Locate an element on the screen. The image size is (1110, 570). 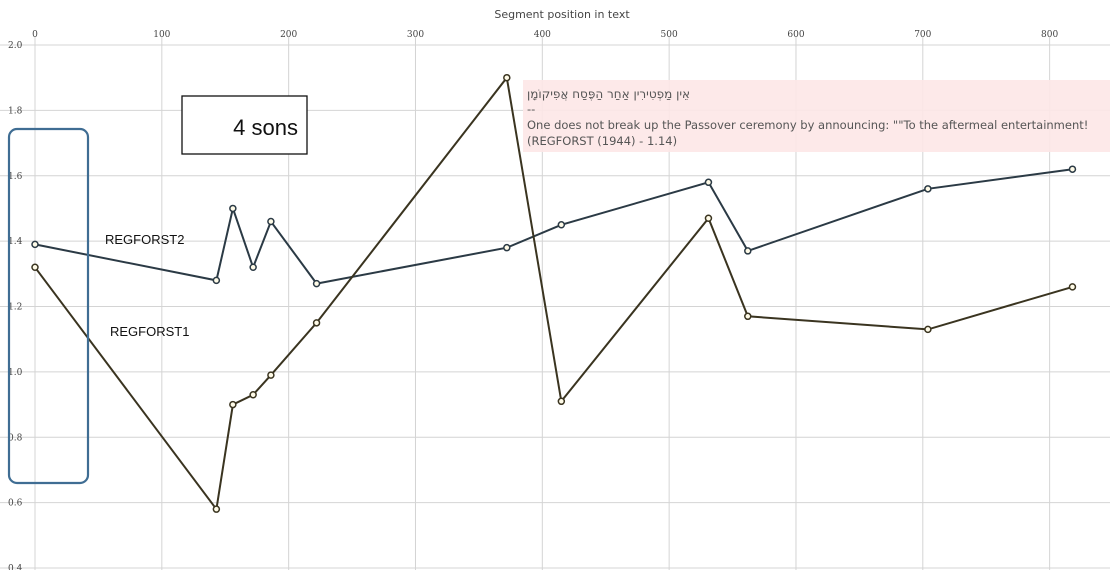
annotation-box: 4 sons is located at coordinates (244, 125).